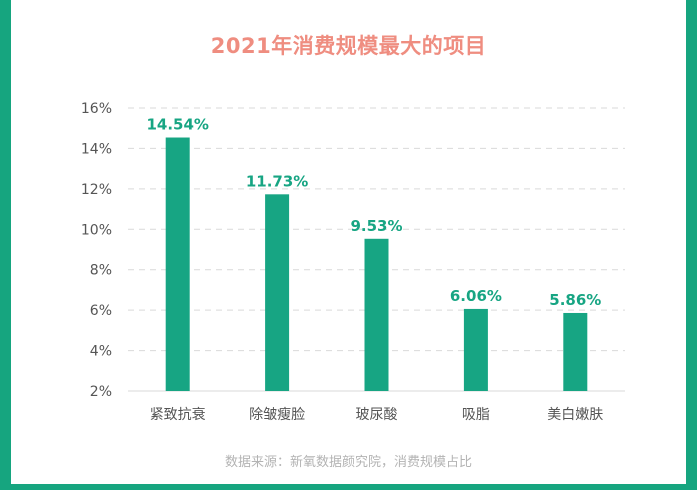  What do you see at coordinates (348, 462) in the screenshot?
I see `source-note: 数据来源：新氧数据颜究院，消费规模占比` at bounding box center [348, 462].